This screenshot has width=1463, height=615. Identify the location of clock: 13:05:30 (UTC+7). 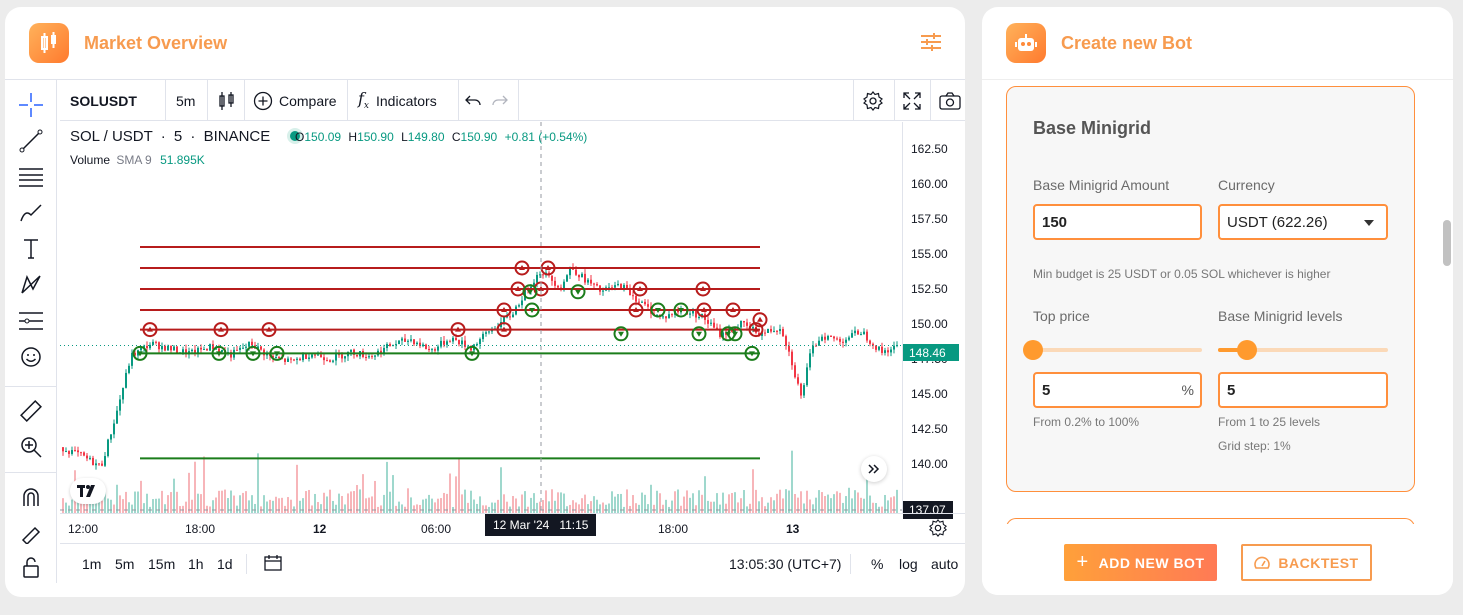
(785, 564).